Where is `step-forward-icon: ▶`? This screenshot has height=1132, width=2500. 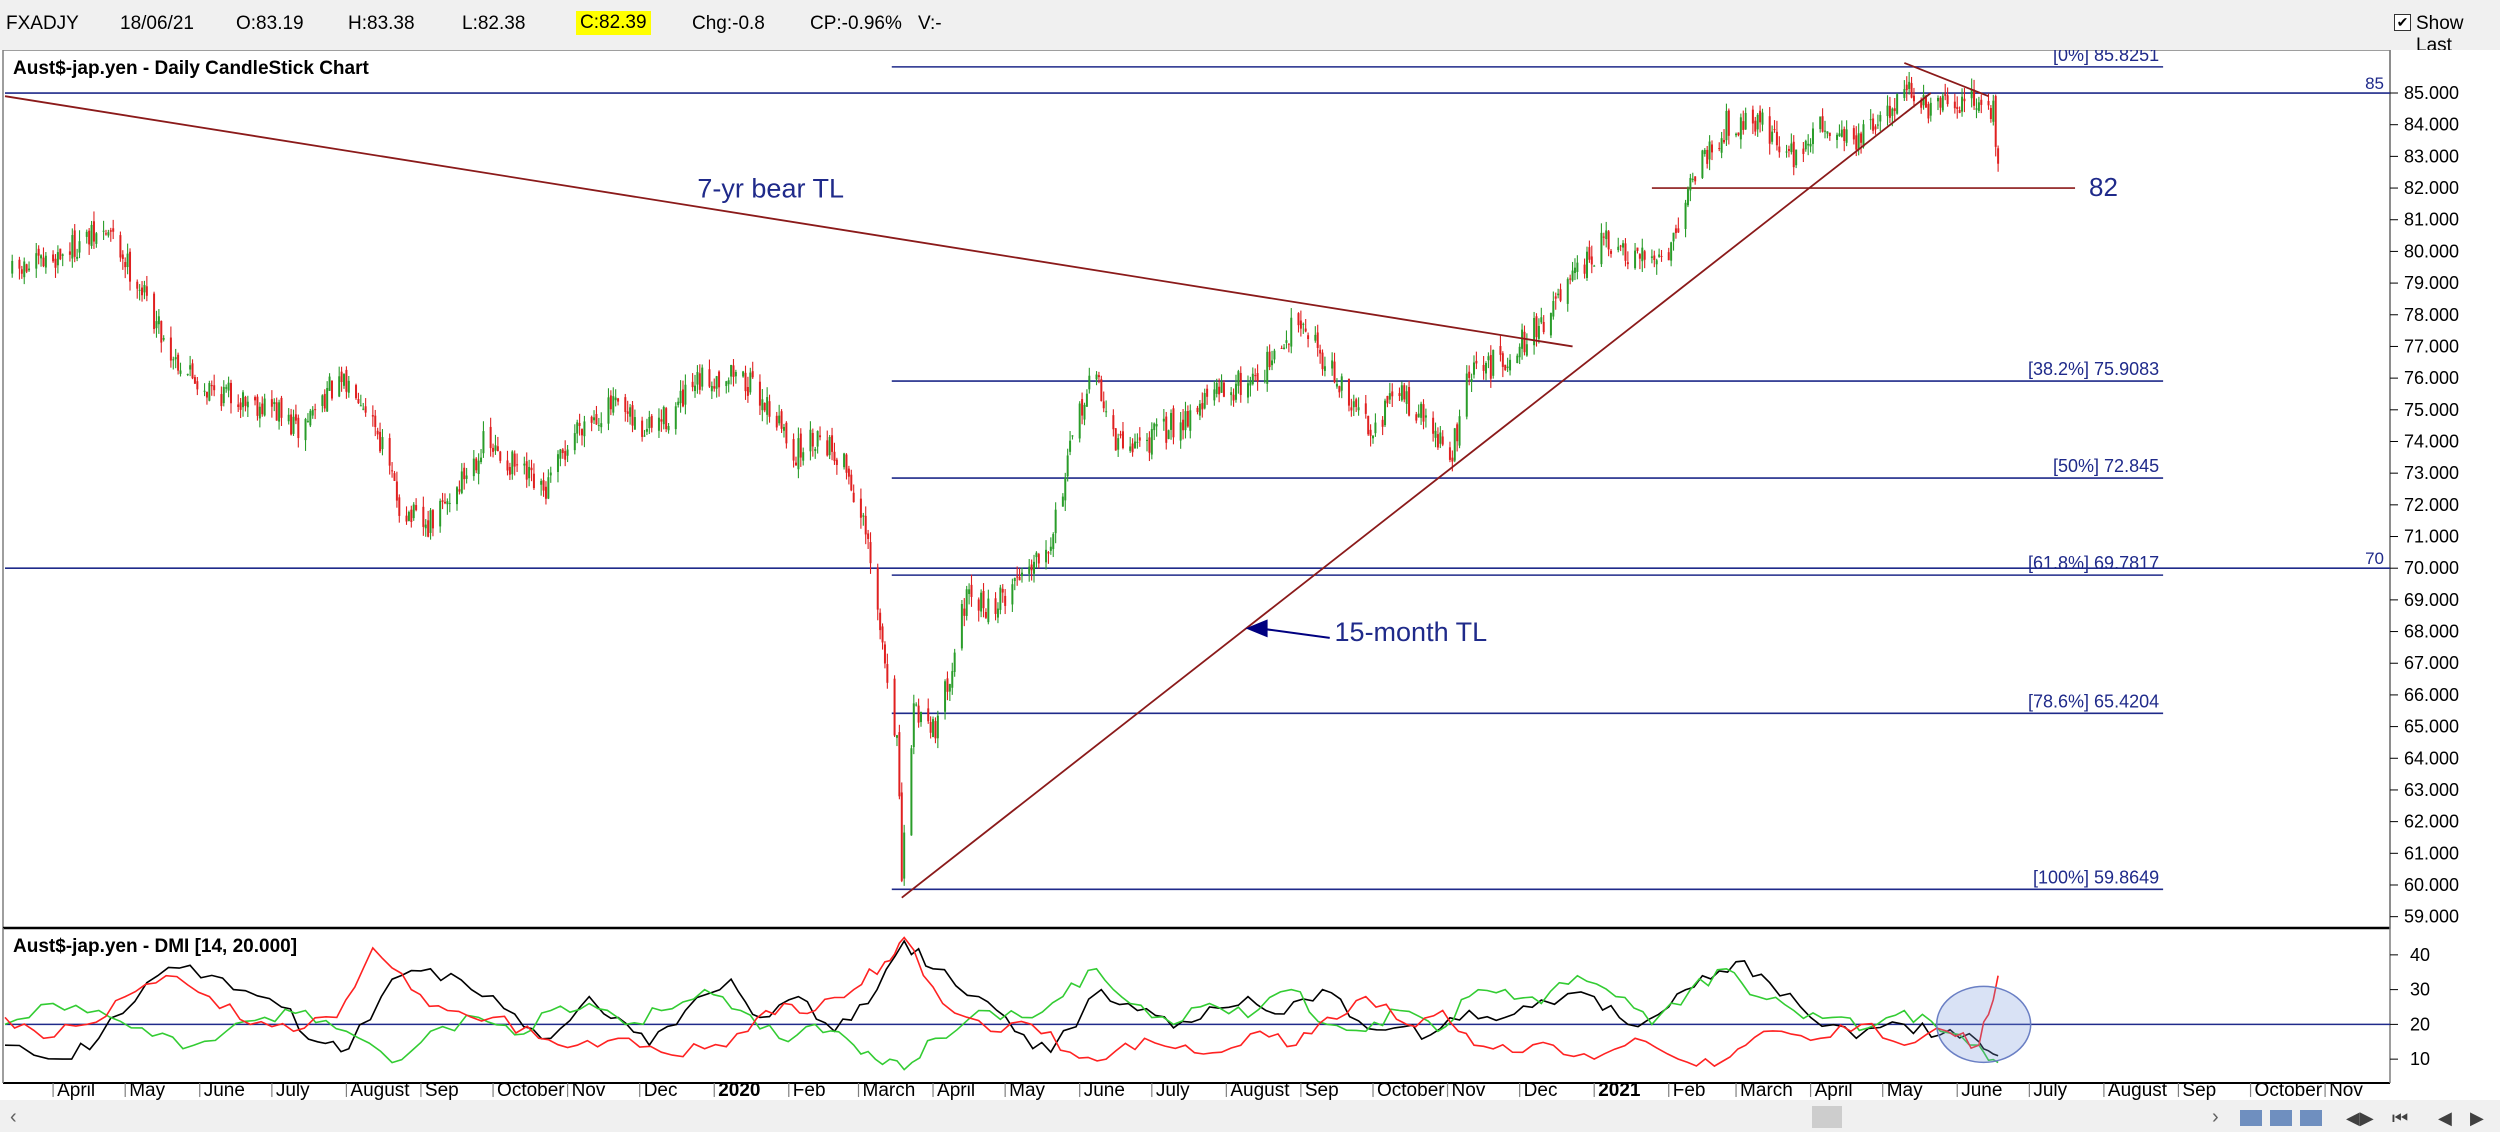 step-forward-icon: ▶ is located at coordinates (2477, 1118).